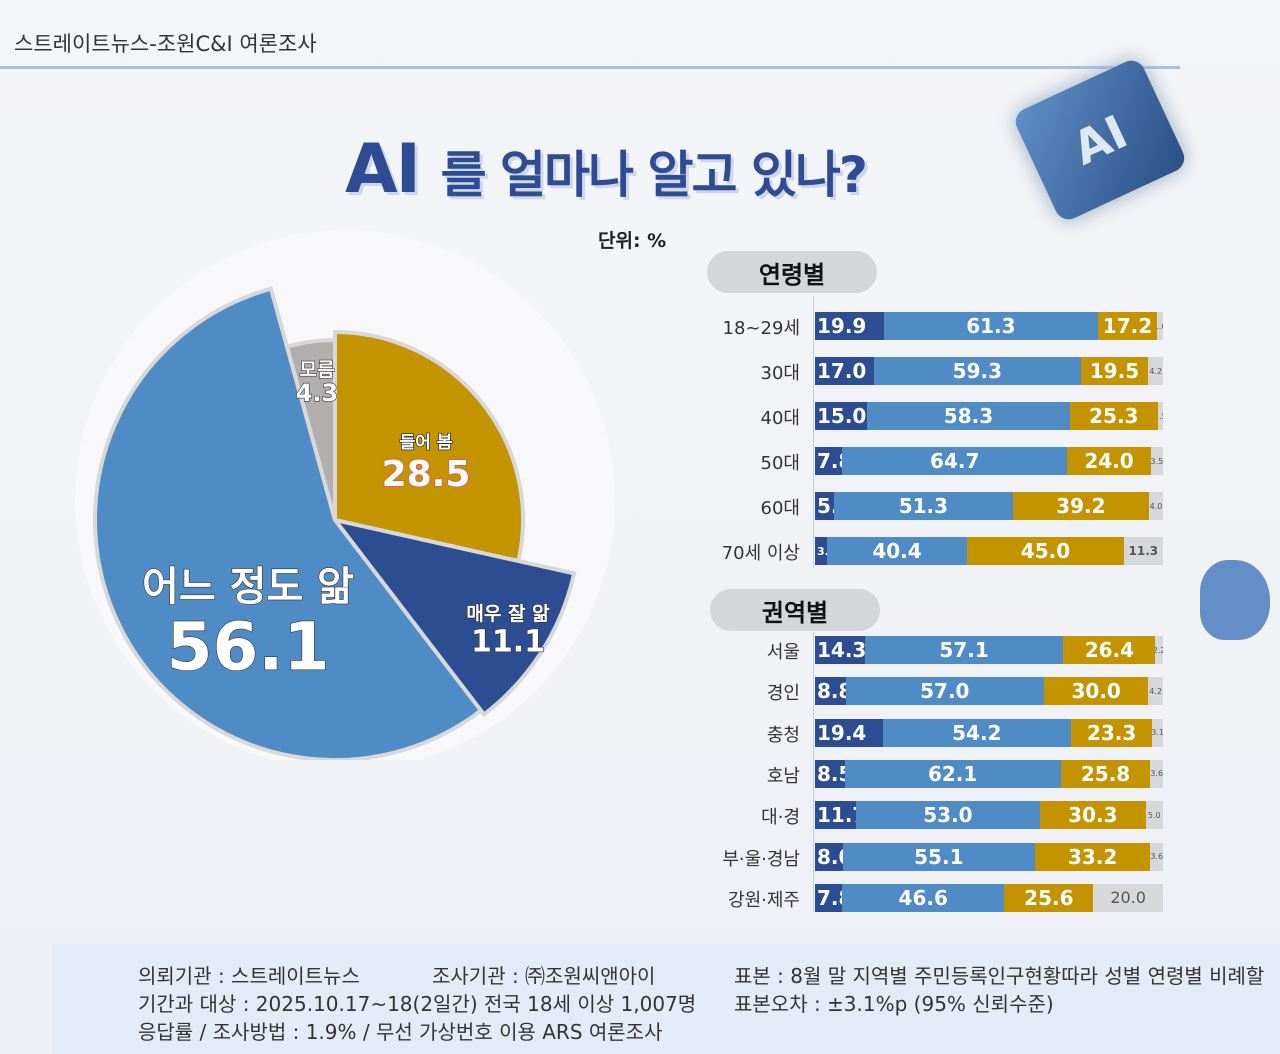 This screenshot has height=1054, width=1280. Describe the element at coordinates (1045, 551) in the screenshot. I see `bar-segment: 45.0` at that location.